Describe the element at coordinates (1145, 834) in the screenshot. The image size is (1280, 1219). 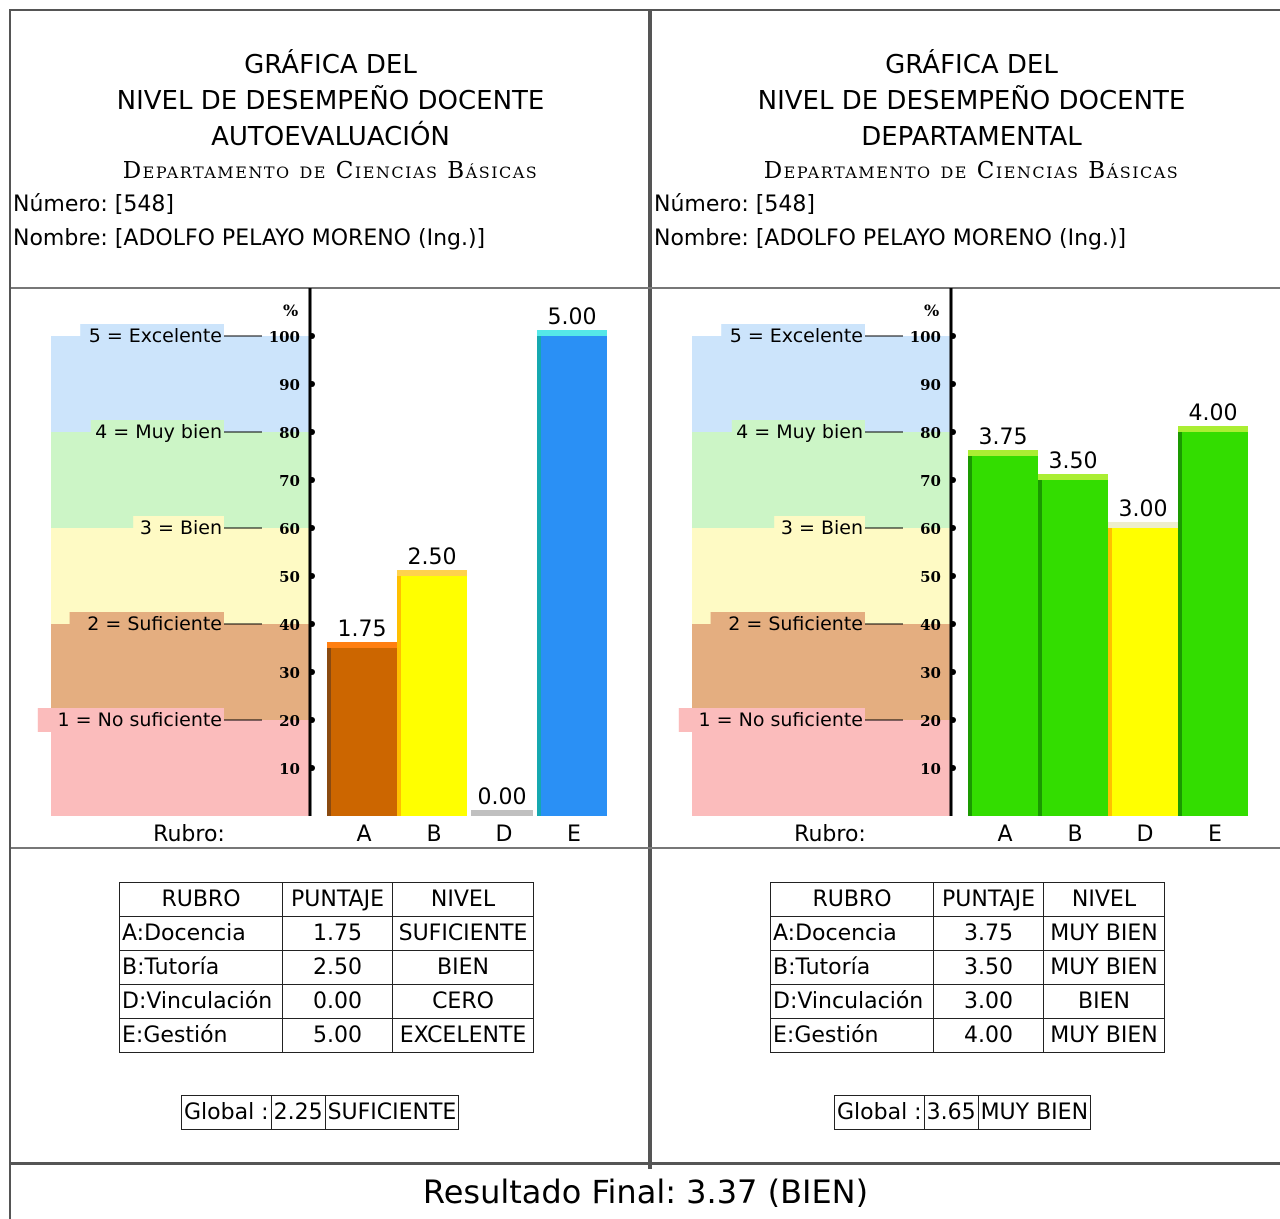
I see `x-tick-label: D` at that location.